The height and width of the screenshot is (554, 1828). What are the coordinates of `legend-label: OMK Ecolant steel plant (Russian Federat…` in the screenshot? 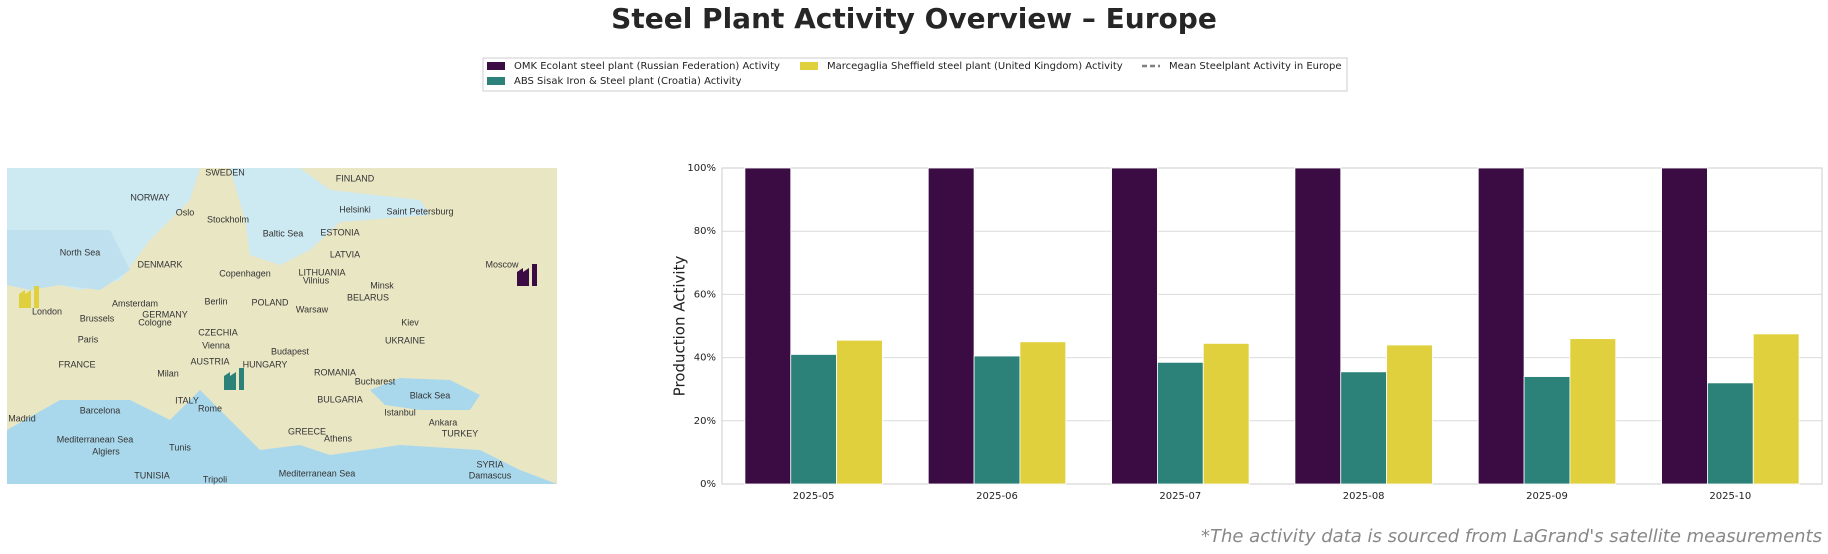 It's located at (647, 66).